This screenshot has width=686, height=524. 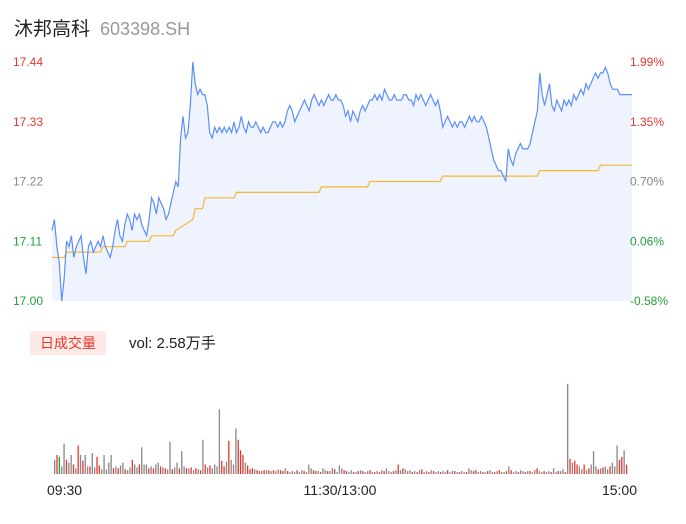 What do you see at coordinates (68, 343) in the screenshot?
I see `daily-volume-tab: 日成交量` at bounding box center [68, 343].